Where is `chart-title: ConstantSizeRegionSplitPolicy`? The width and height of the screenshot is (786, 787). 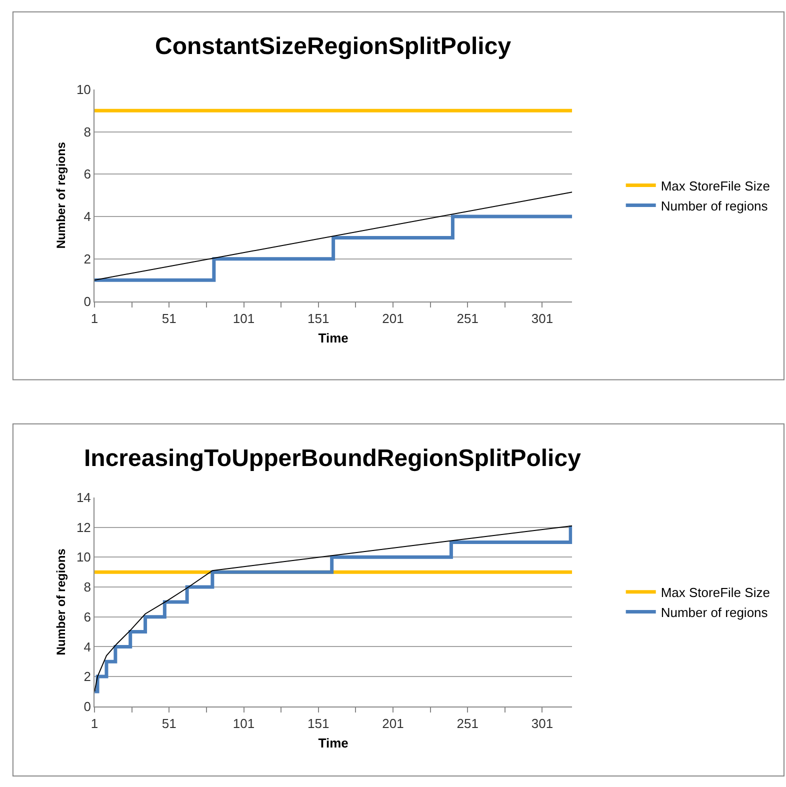 chart-title: ConstantSizeRegionSplitPolicy is located at coordinates (333, 46).